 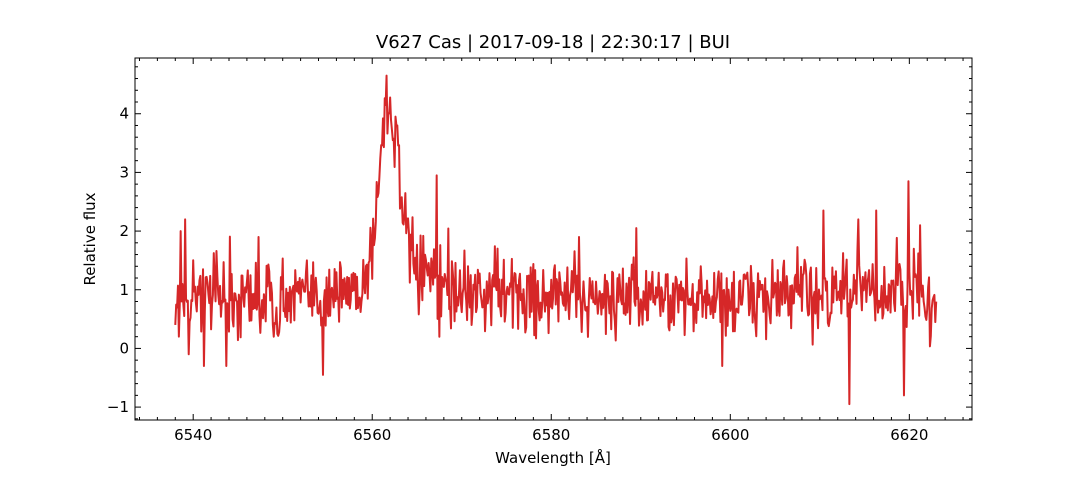 What do you see at coordinates (551, 435) in the screenshot?
I see `x-tick-label: 6580` at bounding box center [551, 435].